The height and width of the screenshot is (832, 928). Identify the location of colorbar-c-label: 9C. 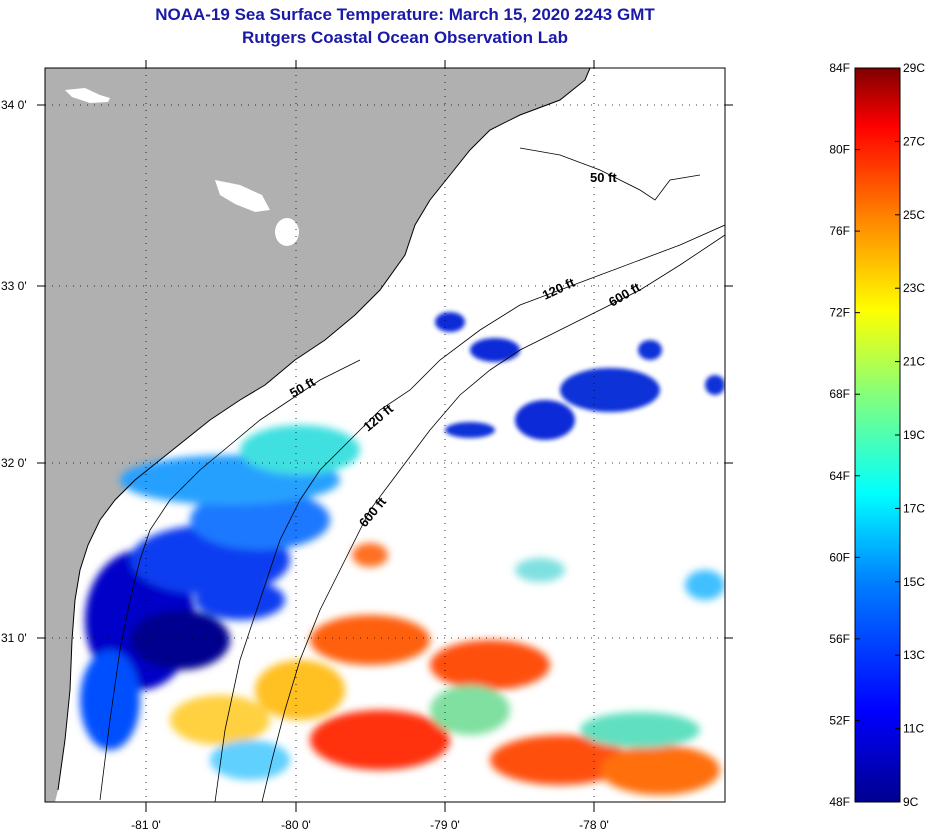
(911, 802).